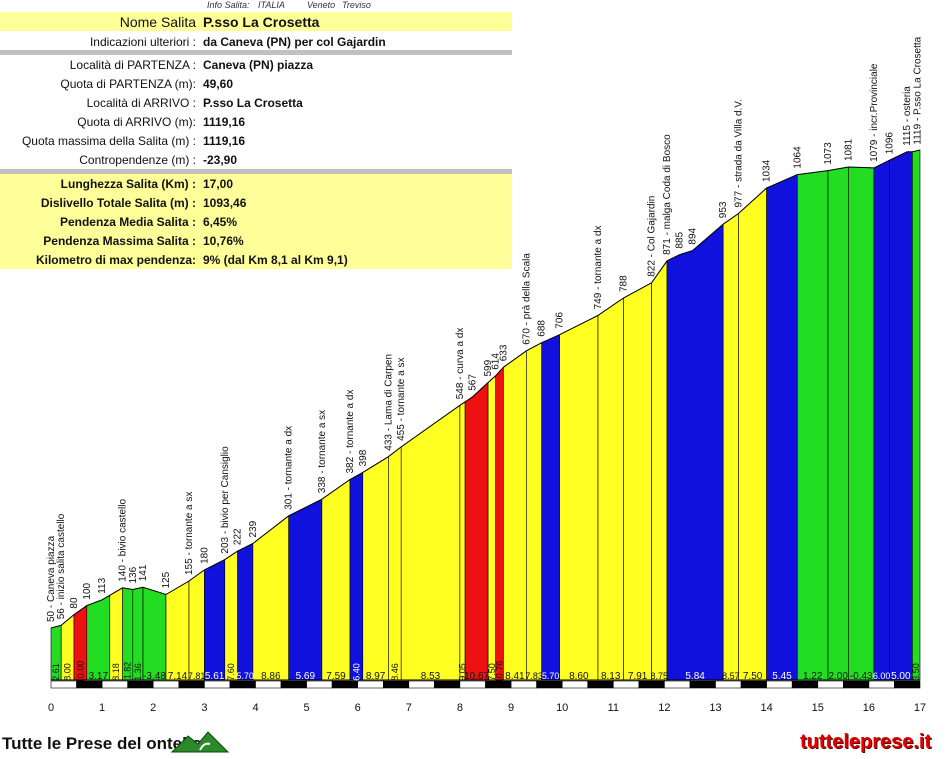  Describe the element at coordinates (869, 708) in the screenshot. I see `x-tick-label: 16` at that location.